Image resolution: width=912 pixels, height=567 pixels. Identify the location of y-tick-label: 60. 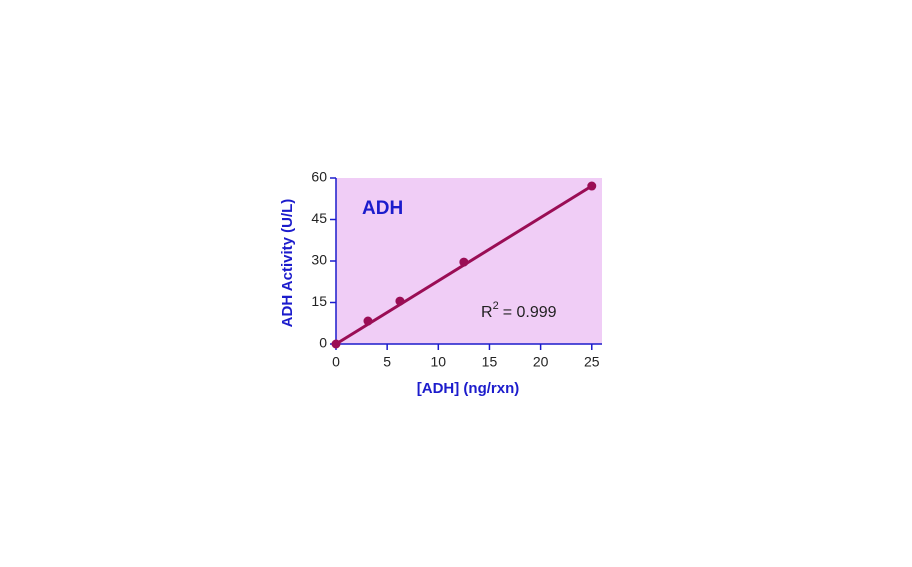
(319, 177).